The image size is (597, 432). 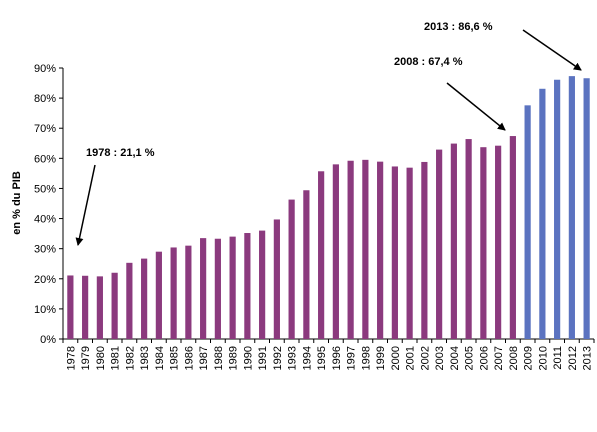 What do you see at coordinates (573, 358) in the screenshot?
I see `x-tick-label: 2012` at bounding box center [573, 358].